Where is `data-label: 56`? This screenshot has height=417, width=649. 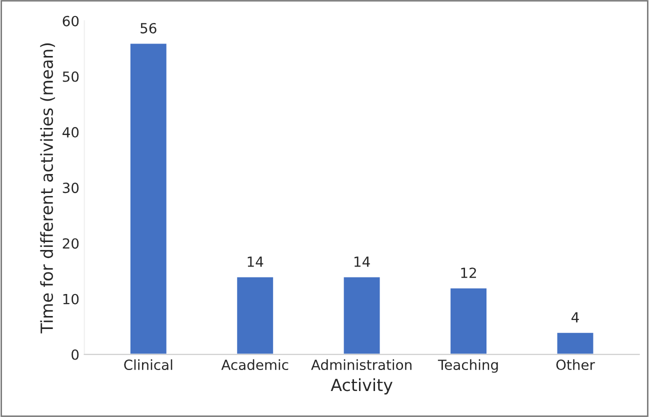
data-label: 56 is located at coordinates (148, 28).